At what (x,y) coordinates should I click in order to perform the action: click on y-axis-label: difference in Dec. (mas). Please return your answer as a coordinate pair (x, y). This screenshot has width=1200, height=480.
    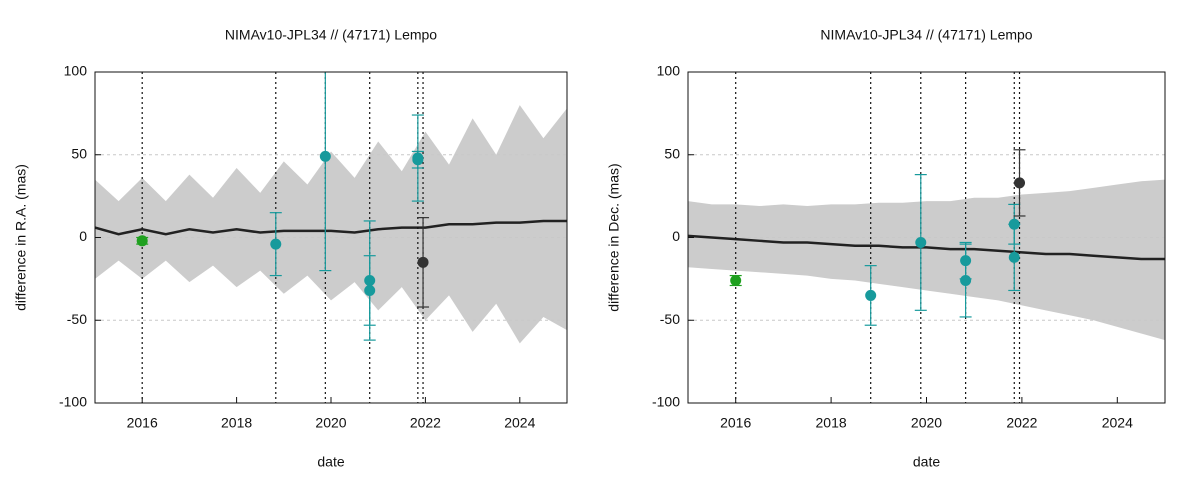
    Looking at the image, I should click on (614, 237).